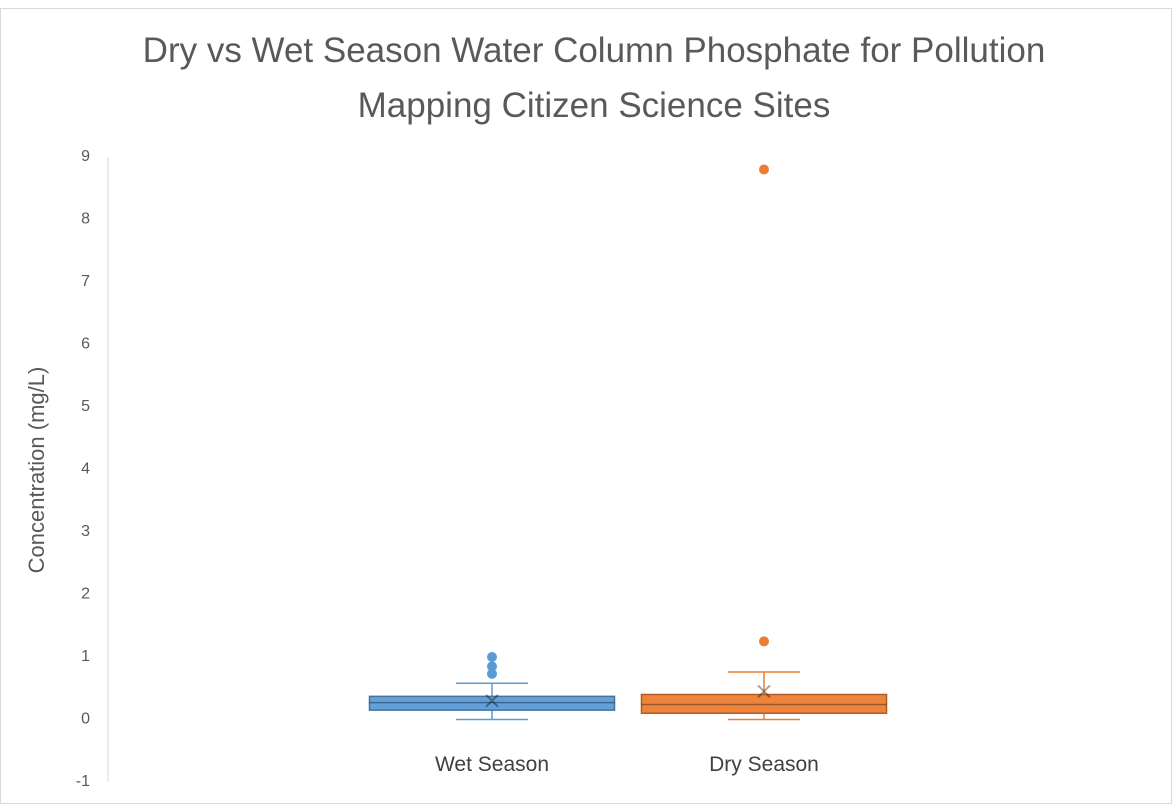  What do you see at coordinates (85, 156) in the screenshot?
I see `y-tick-label: 9` at bounding box center [85, 156].